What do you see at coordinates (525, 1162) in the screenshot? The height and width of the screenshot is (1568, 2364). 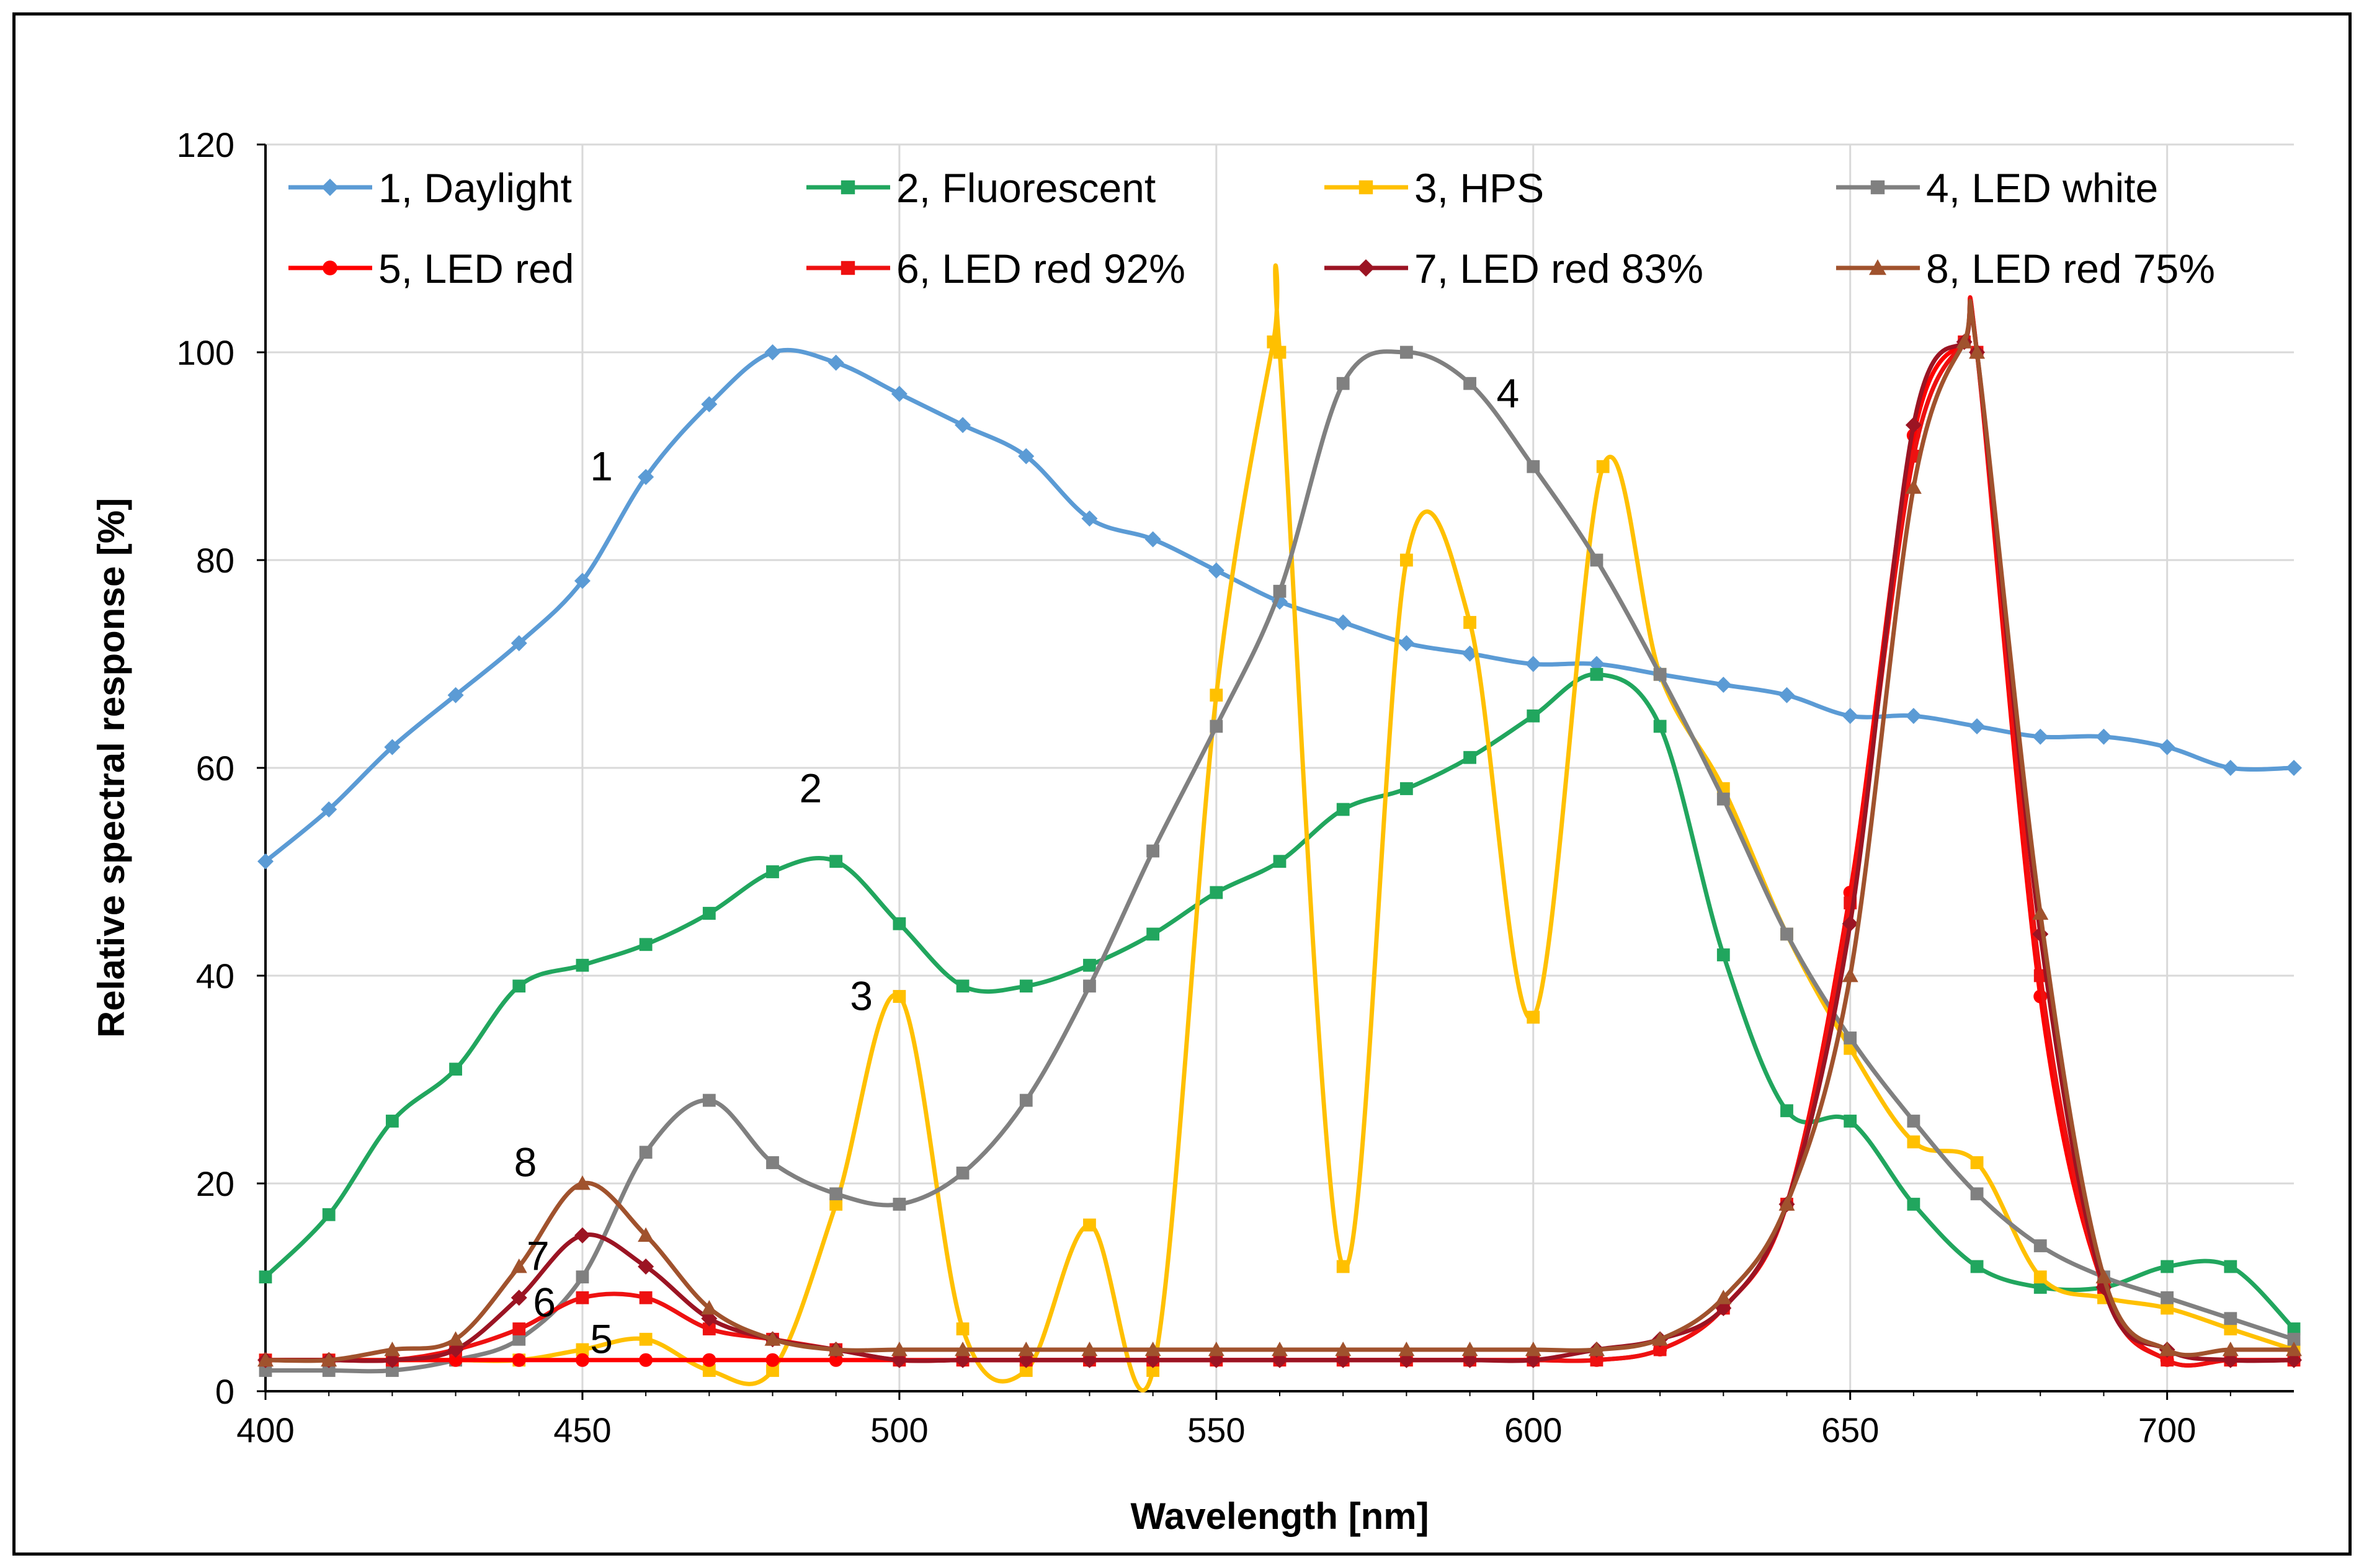 I see `curve-label: 8` at bounding box center [525, 1162].